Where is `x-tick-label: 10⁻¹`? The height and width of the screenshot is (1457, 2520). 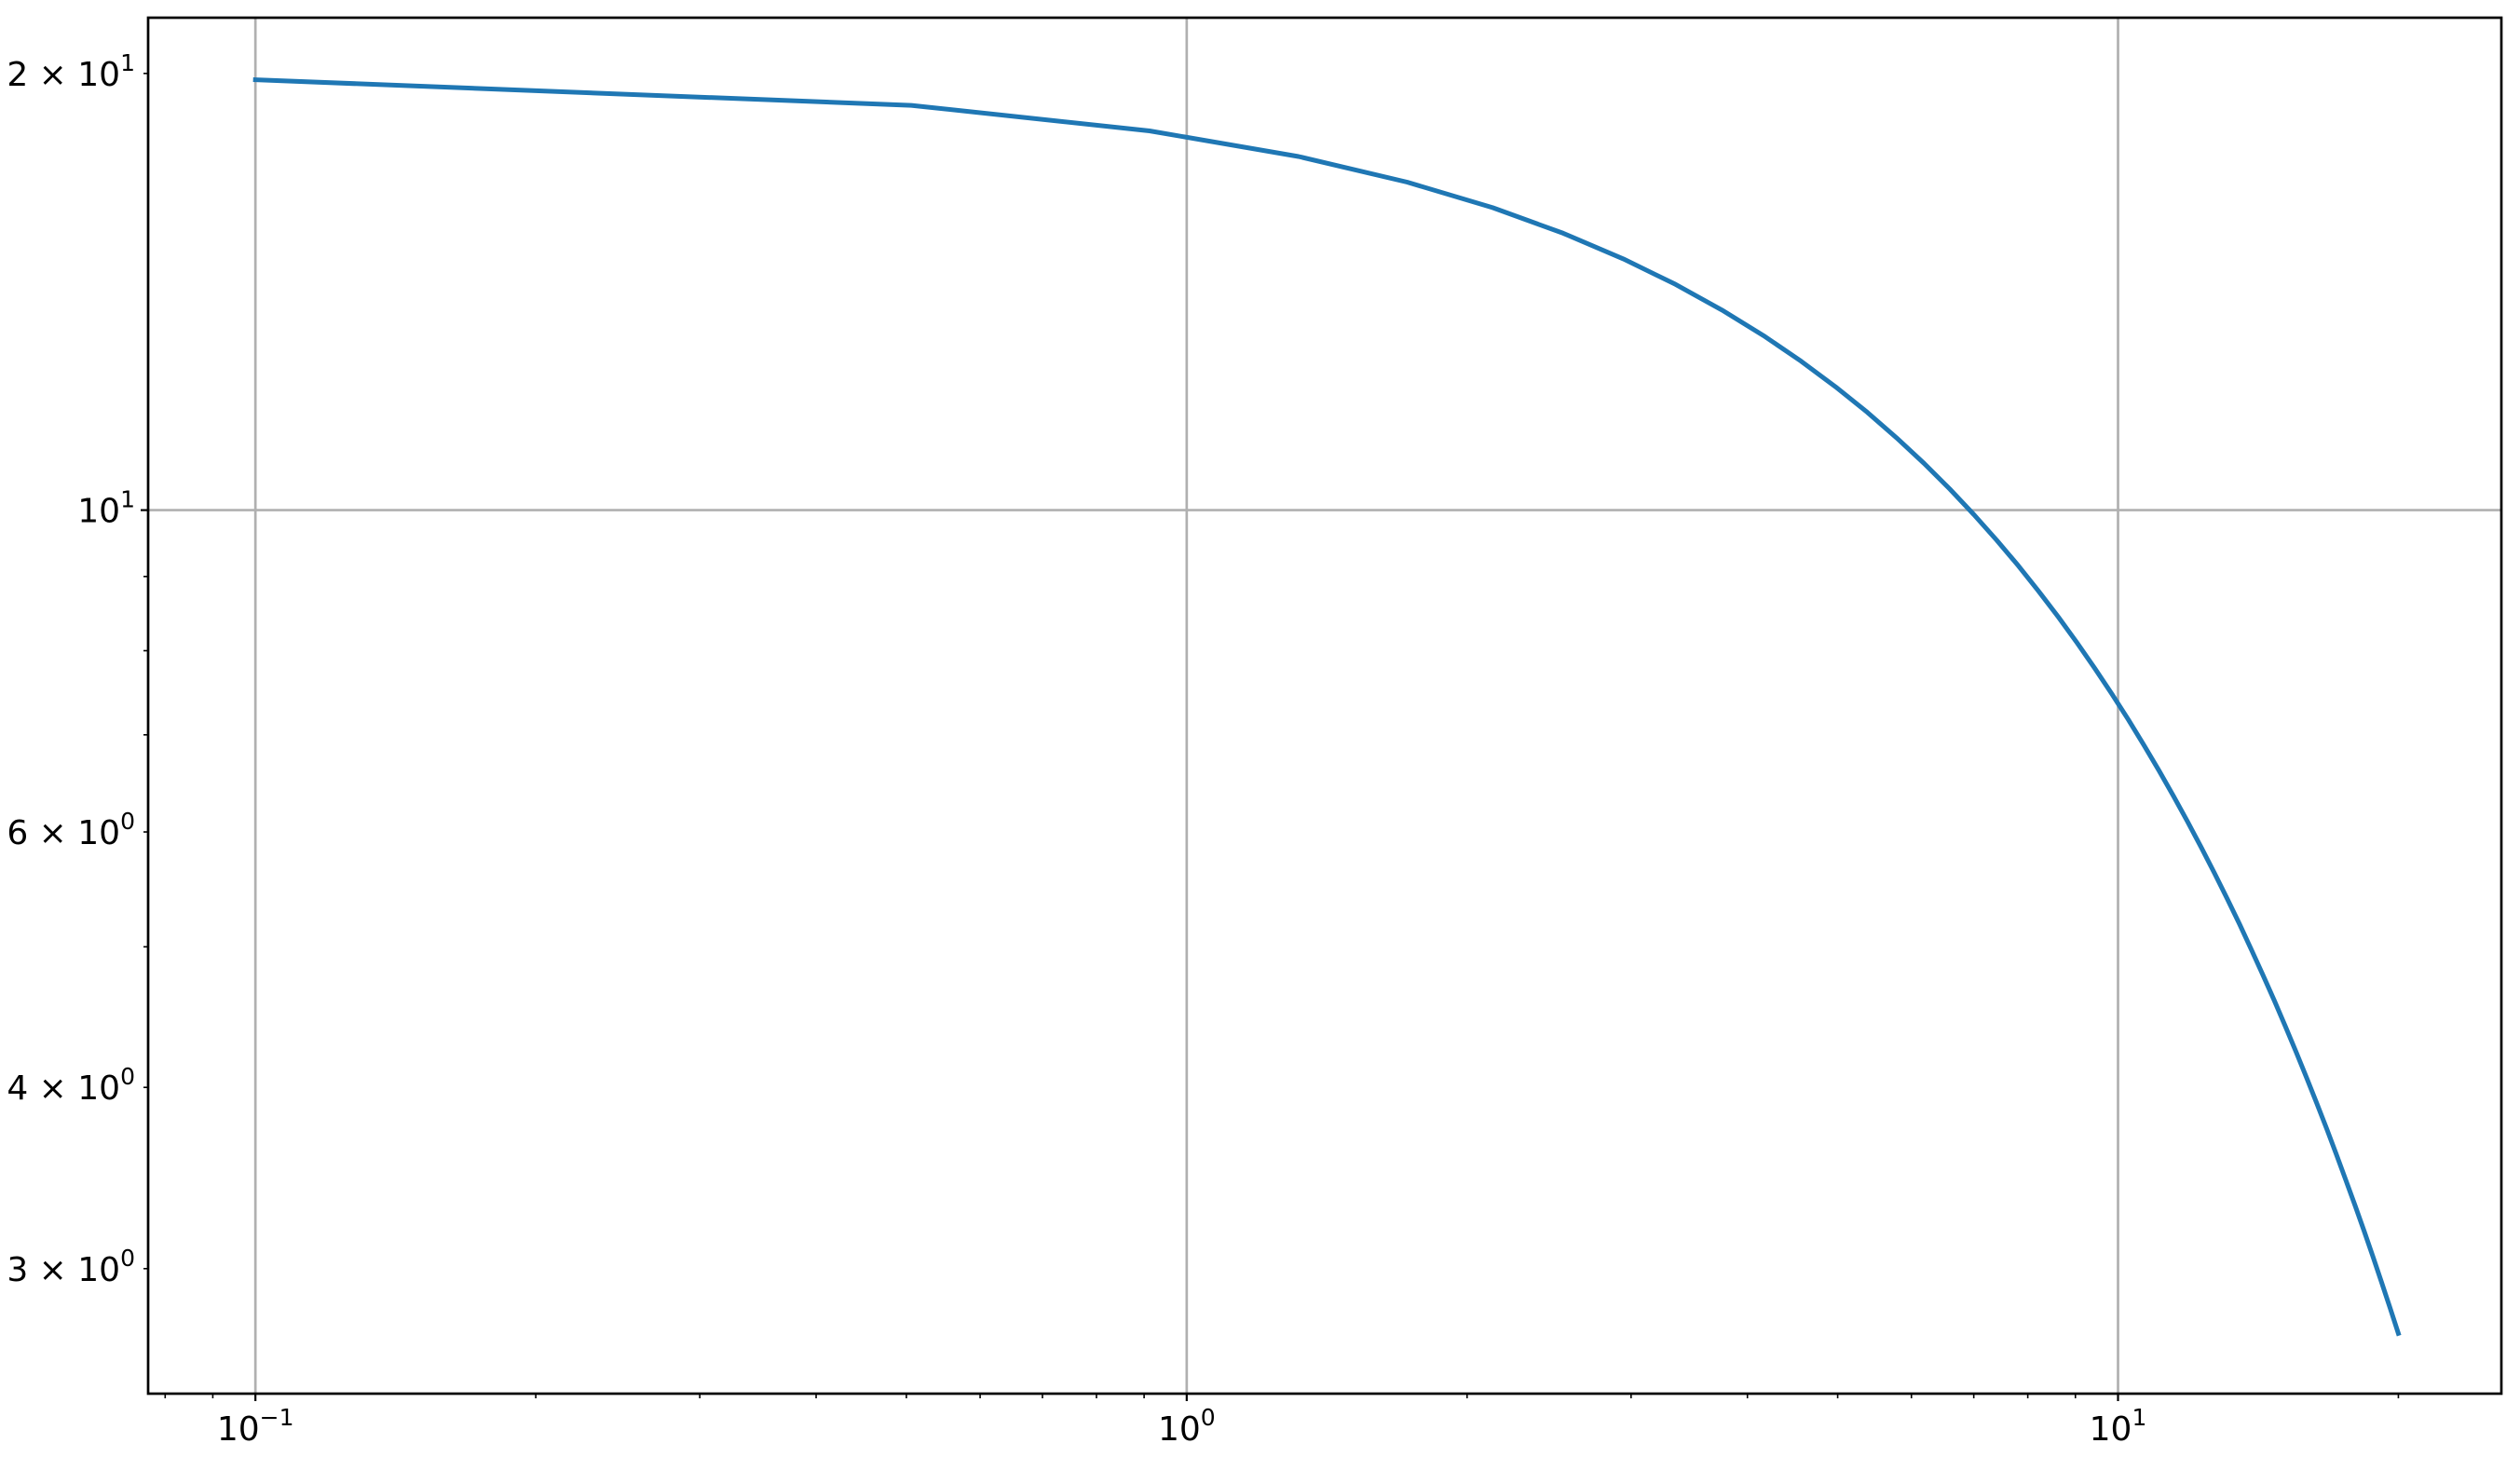
x-tick-label: 10⁻¹ is located at coordinates (256, 1427).